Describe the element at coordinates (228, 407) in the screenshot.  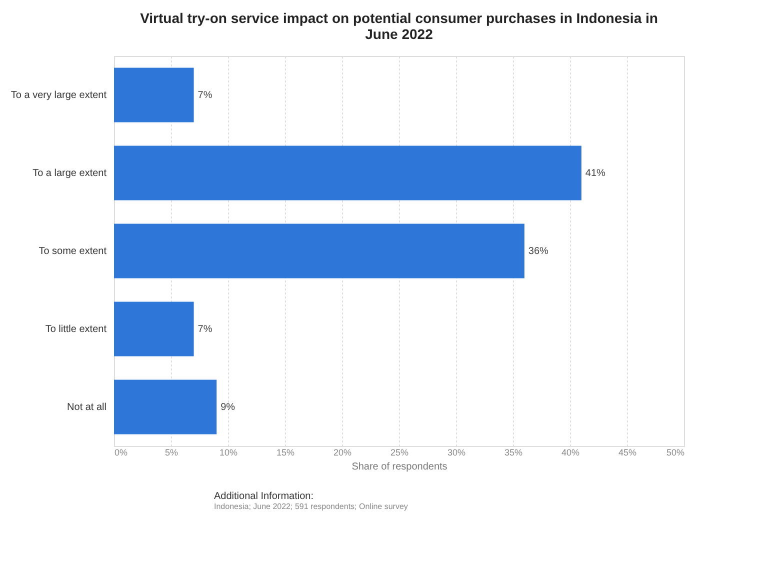
I see `data-label: 9%` at that location.